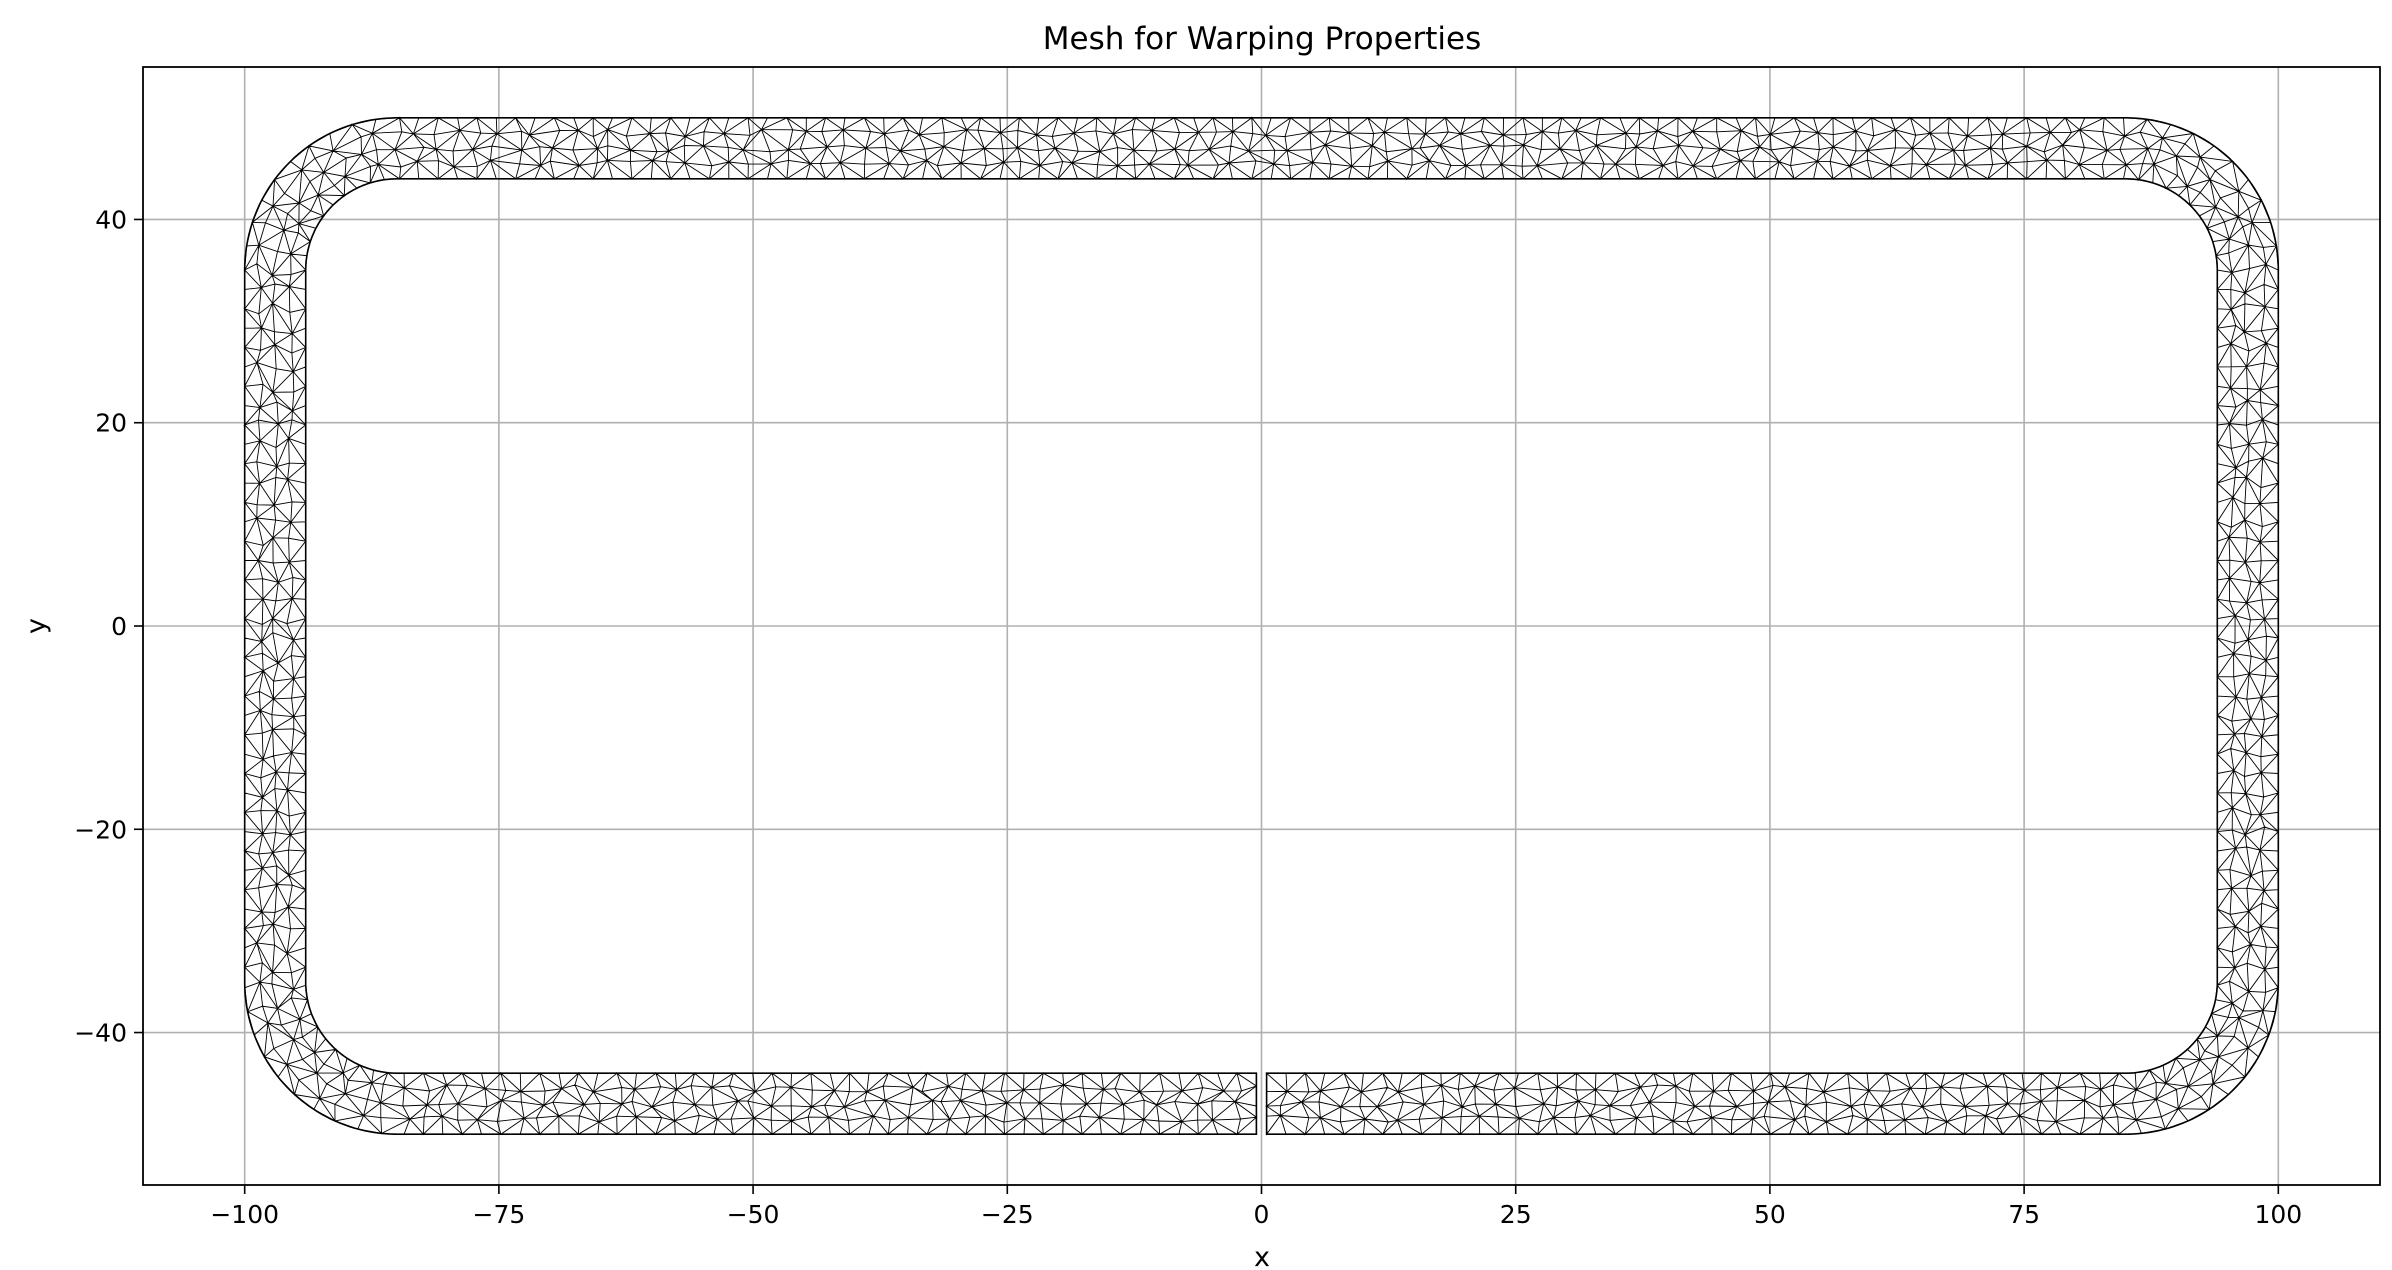 This screenshot has width=2392, height=1270. I want to click on x-tick-label: −75, so click(499, 1214).